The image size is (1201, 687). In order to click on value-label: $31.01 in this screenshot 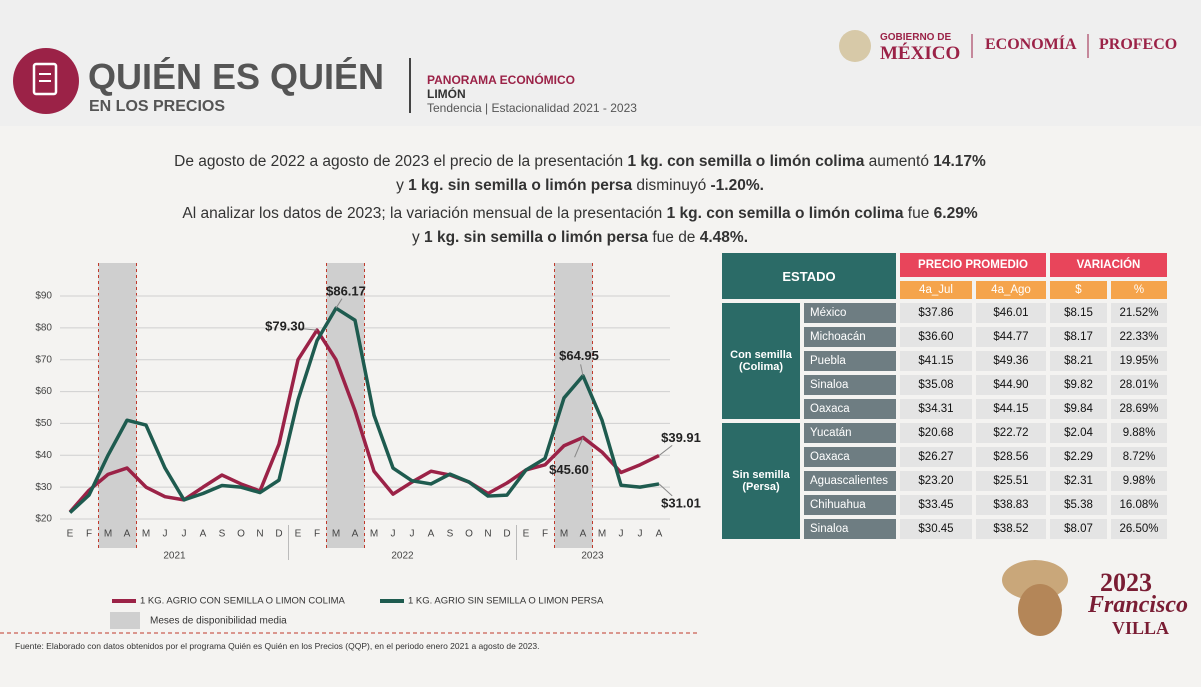, I will do `click(681, 502)`.